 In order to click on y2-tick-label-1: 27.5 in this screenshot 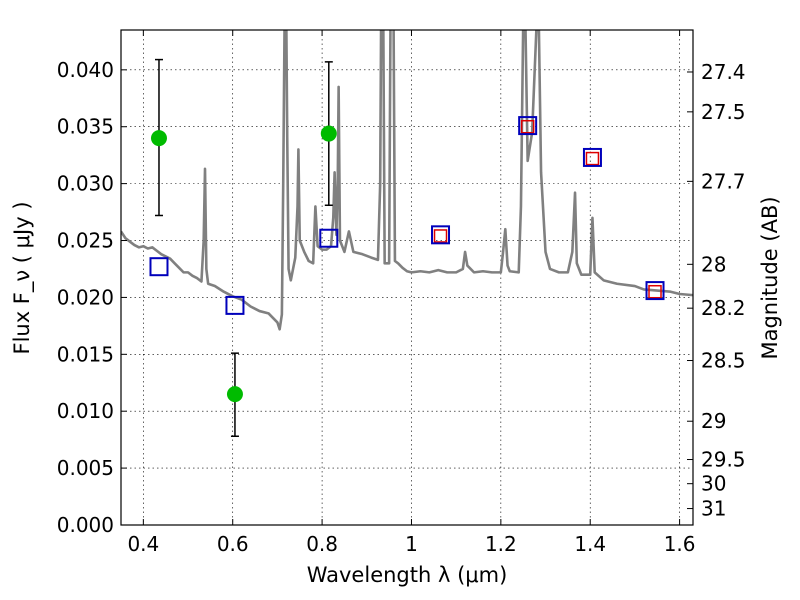, I will do `click(723, 112)`.